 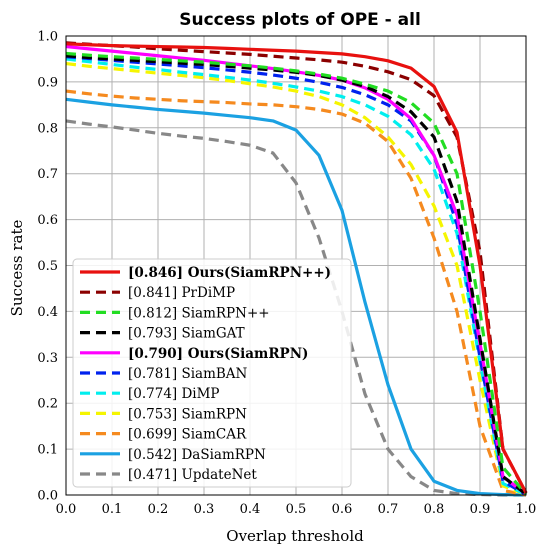 I want to click on y-tick-label: 0.6, so click(x=47, y=220).